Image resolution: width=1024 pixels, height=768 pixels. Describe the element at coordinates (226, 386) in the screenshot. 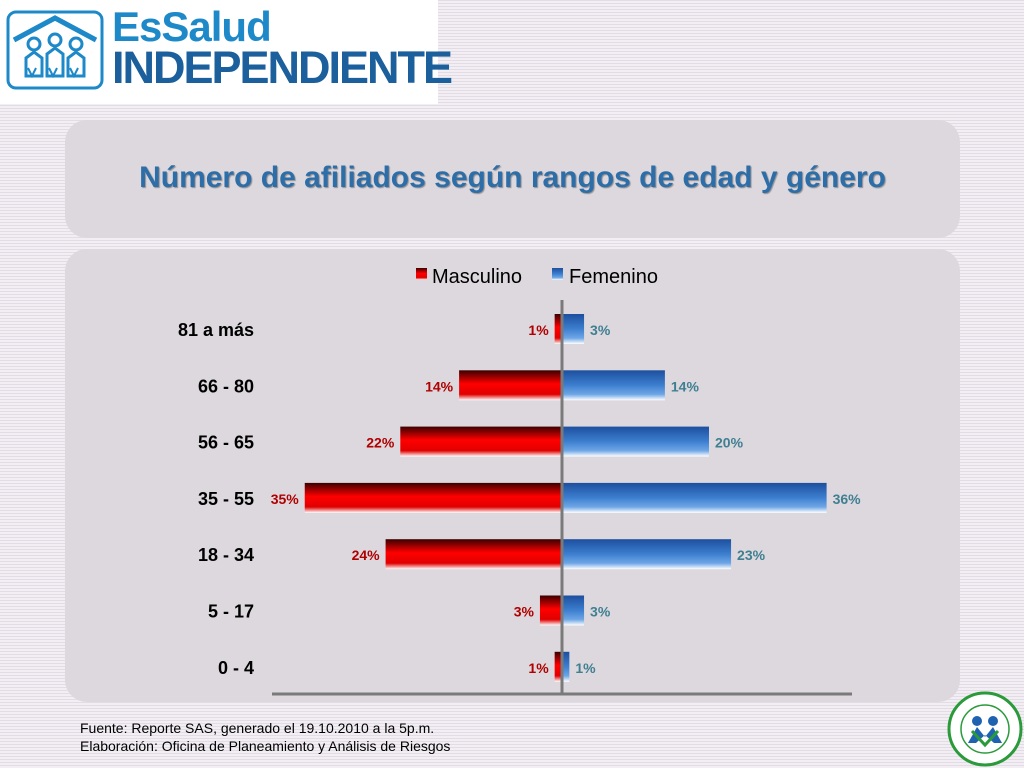

I see `category-label: 66 - 80` at that location.